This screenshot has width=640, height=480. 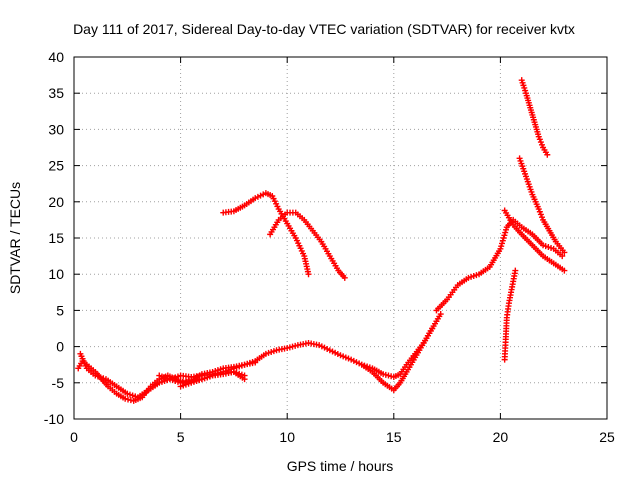 I want to click on y-tick-label: 35, so click(x=56, y=93).